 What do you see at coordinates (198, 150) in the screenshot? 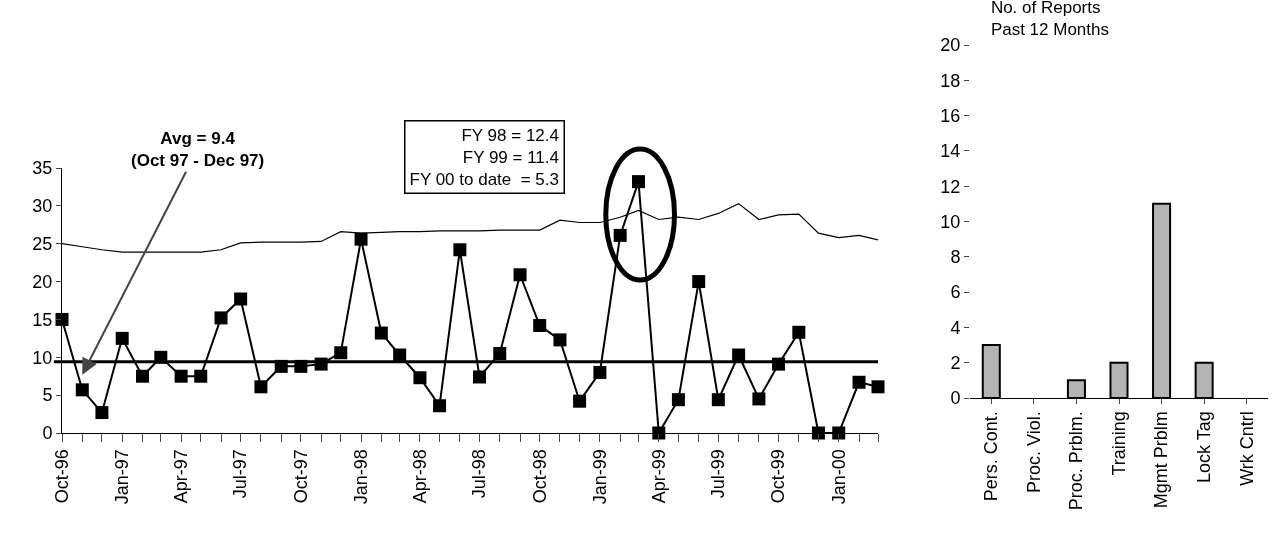
I see `annotation: Avg = 9.4 (Oct 97 - Dec 97)` at bounding box center [198, 150].